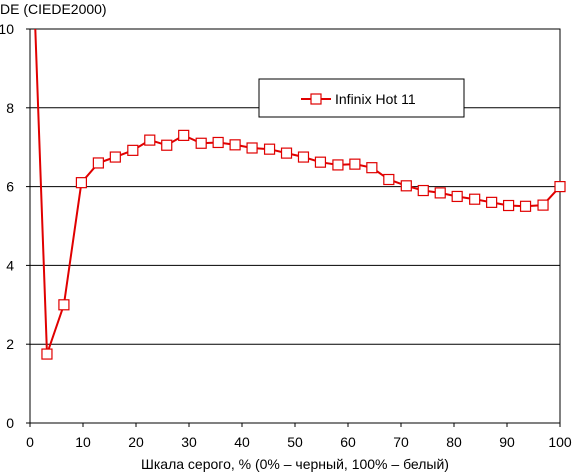  Describe the element at coordinates (242, 442) in the screenshot. I see `x-tick-label: 40` at that location.